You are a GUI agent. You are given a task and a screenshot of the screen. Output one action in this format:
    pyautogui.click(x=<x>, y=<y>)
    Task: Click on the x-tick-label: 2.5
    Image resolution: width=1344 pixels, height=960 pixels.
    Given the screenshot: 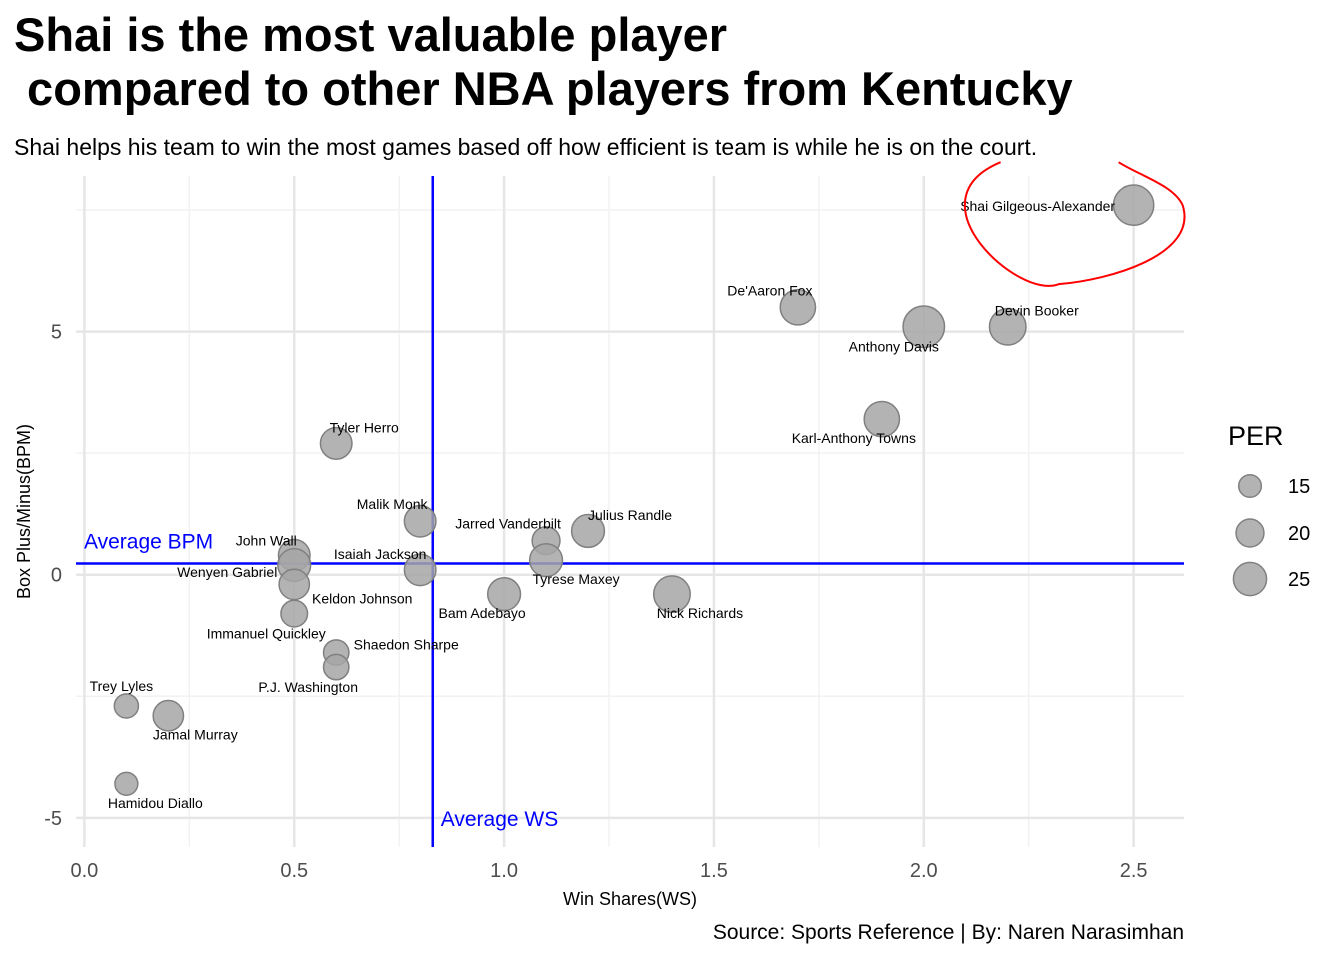 What is the action you would take?
    pyautogui.click(x=1134, y=871)
    